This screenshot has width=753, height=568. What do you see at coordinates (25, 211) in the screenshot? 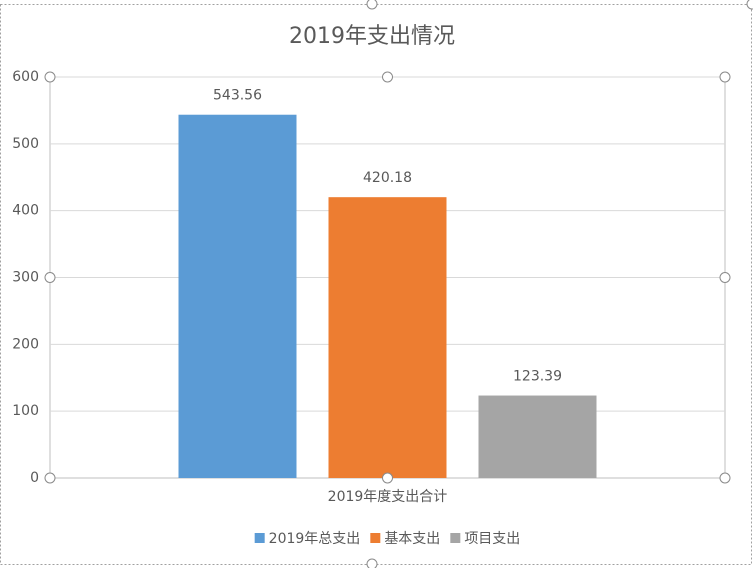
I see `y-tick-label: 400` at bounding box center [25, 211].